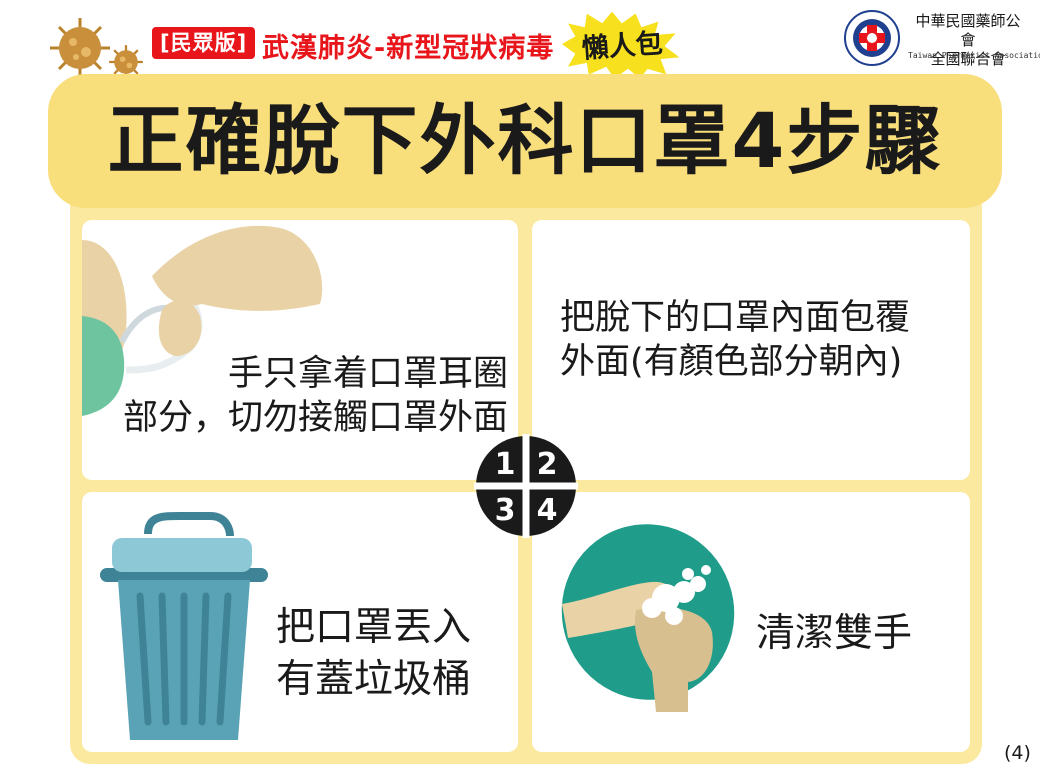  Describe the element at coordinates (872, 38) in the screenshot. I see `pharmacist-association-logo` at that location.